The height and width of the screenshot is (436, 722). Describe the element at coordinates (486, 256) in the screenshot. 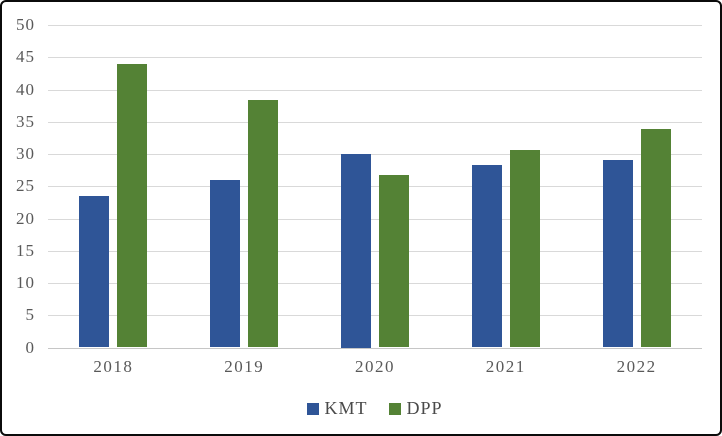

I see `bar-kmt-2021` at that location.